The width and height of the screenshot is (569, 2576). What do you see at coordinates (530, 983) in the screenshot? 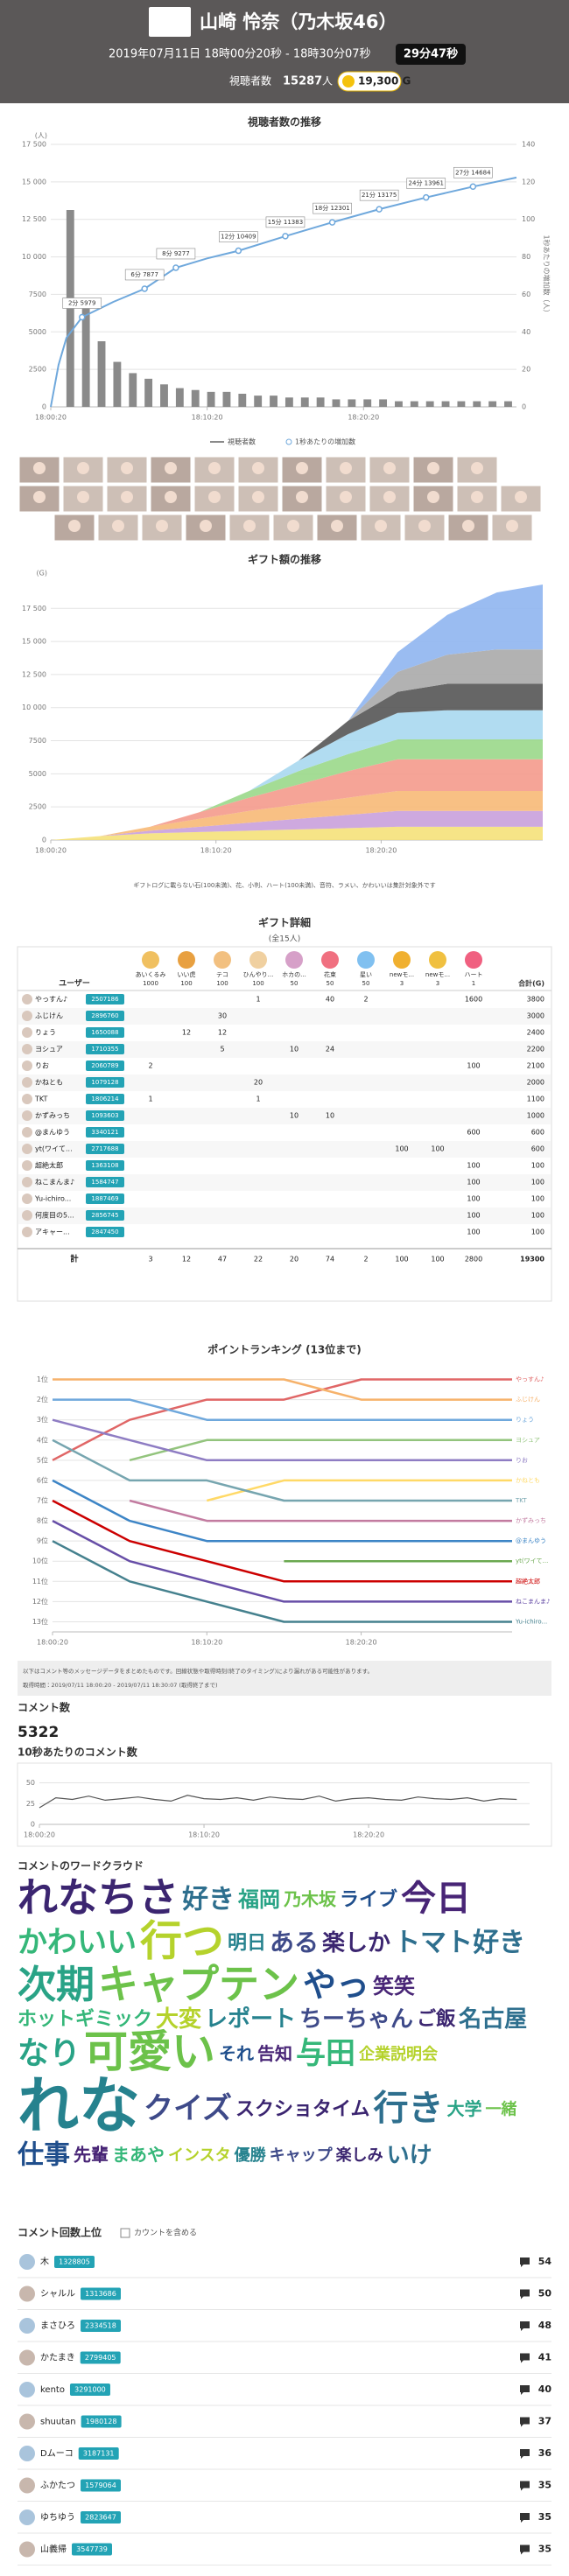
I see `column-header: 合計(G)` at bounding box center [530, 983].